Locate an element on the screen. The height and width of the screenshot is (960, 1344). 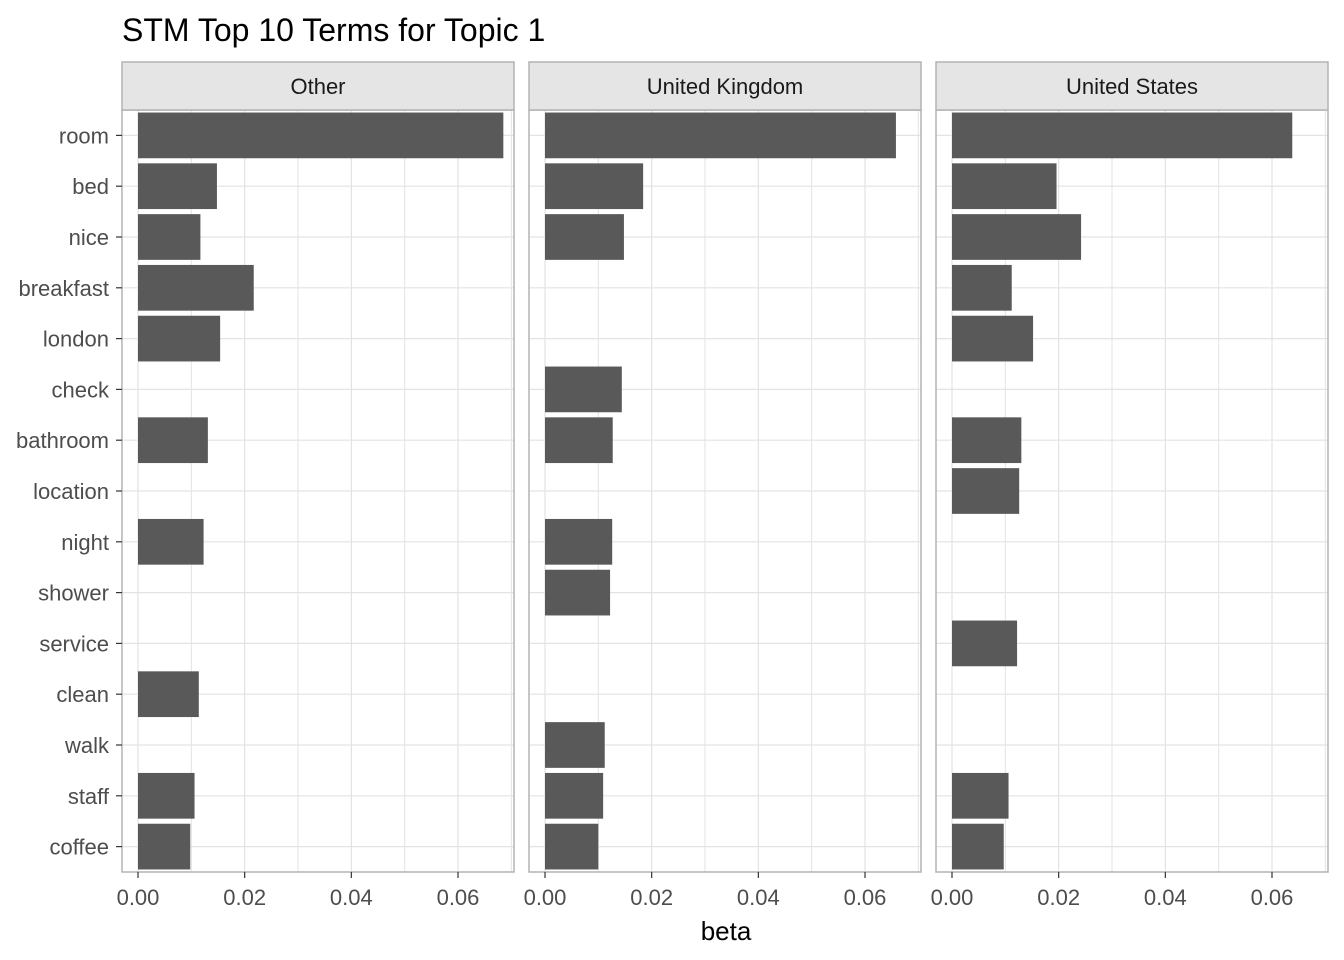
bar-location is located at coordinates (986, 491).